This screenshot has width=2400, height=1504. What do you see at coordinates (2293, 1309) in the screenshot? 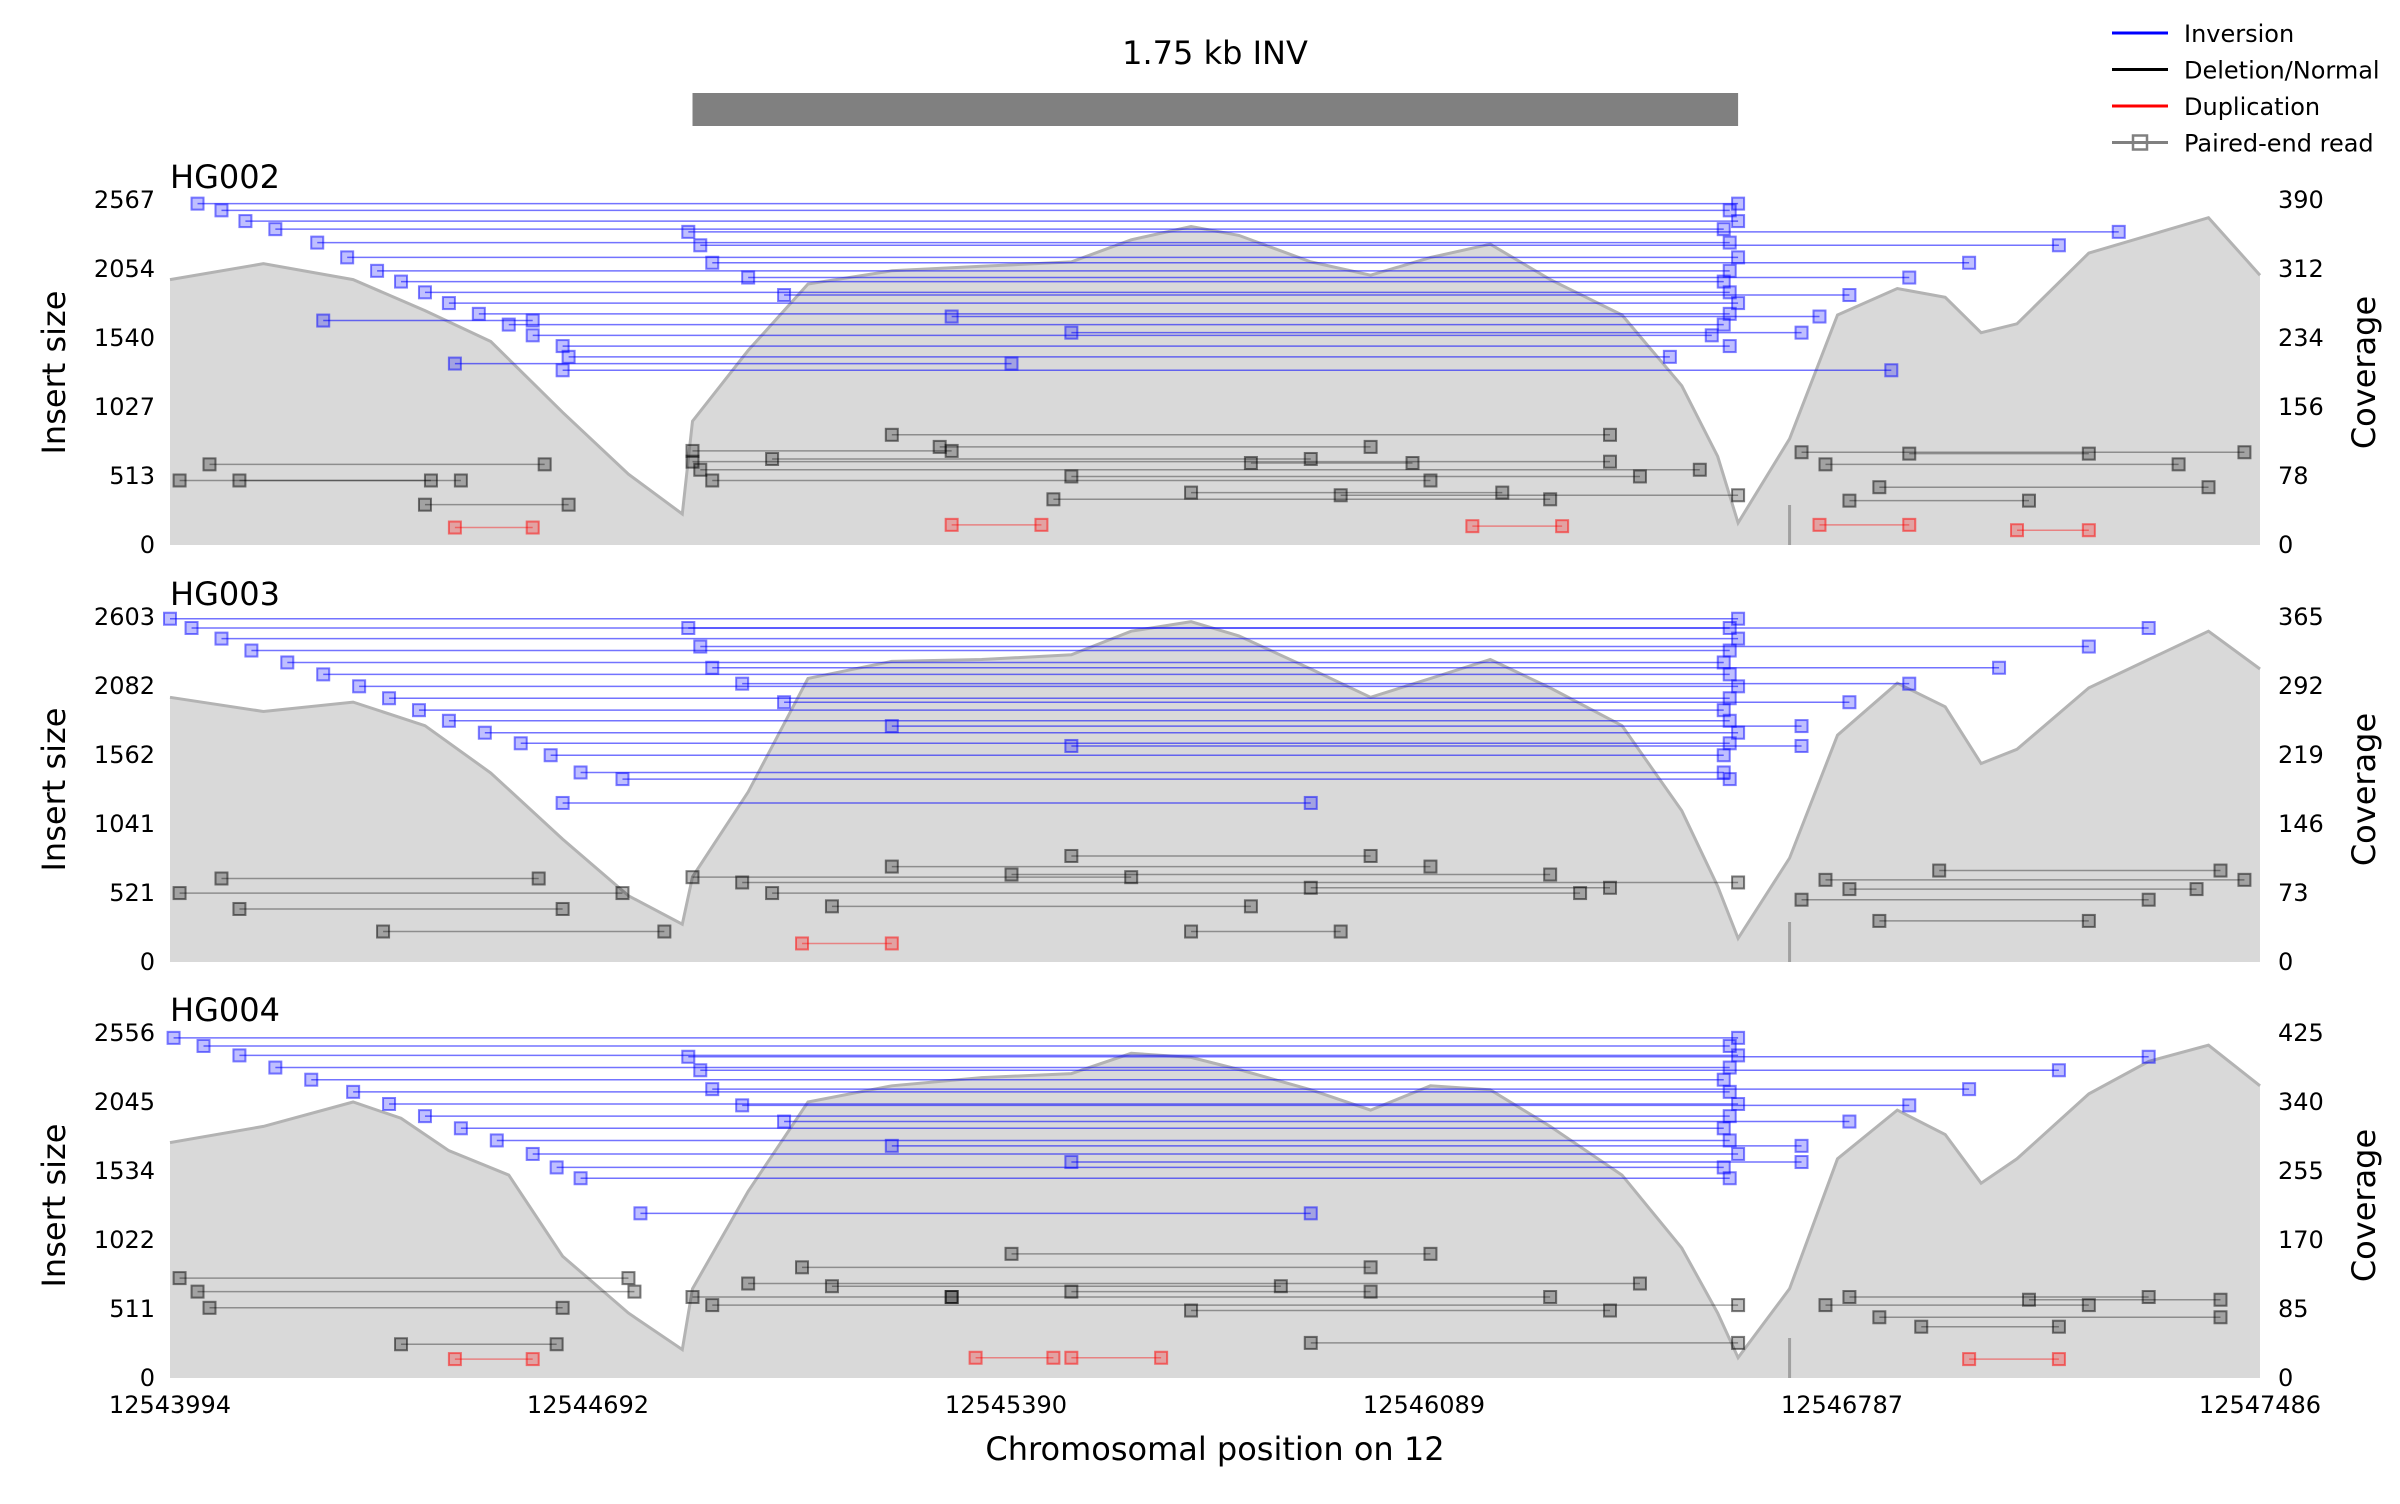
I see `coverage-tick-label: 85` at bounding box center [2293, 1309].